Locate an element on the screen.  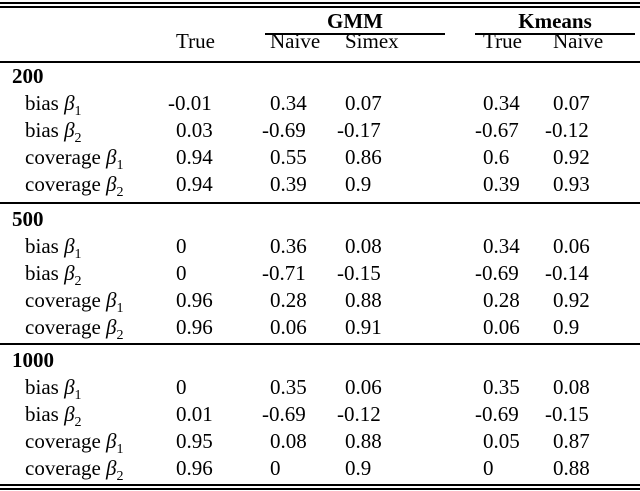
value-cell: -0.01 is located at coordinates (190, 103).